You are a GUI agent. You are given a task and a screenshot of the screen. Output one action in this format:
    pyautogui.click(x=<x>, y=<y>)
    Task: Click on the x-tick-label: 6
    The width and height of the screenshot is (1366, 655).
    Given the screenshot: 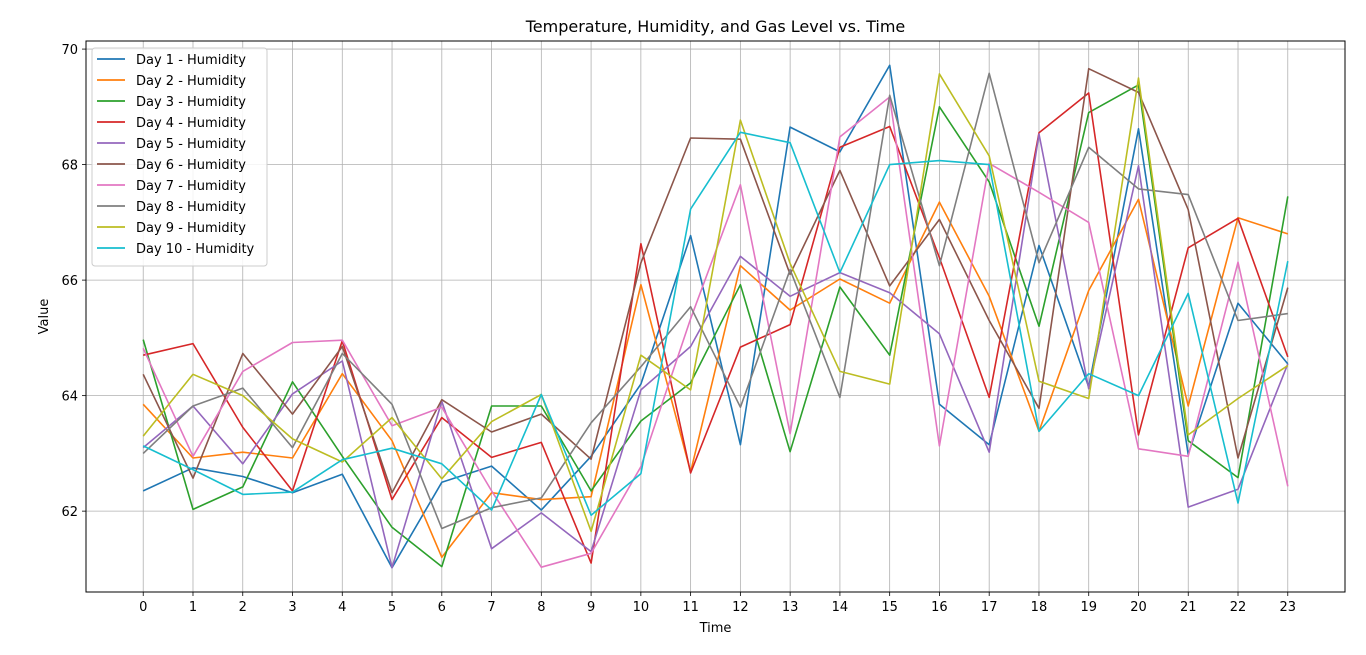 What is the action you would take?
    pyautogui.click(x=442, y=607)
    